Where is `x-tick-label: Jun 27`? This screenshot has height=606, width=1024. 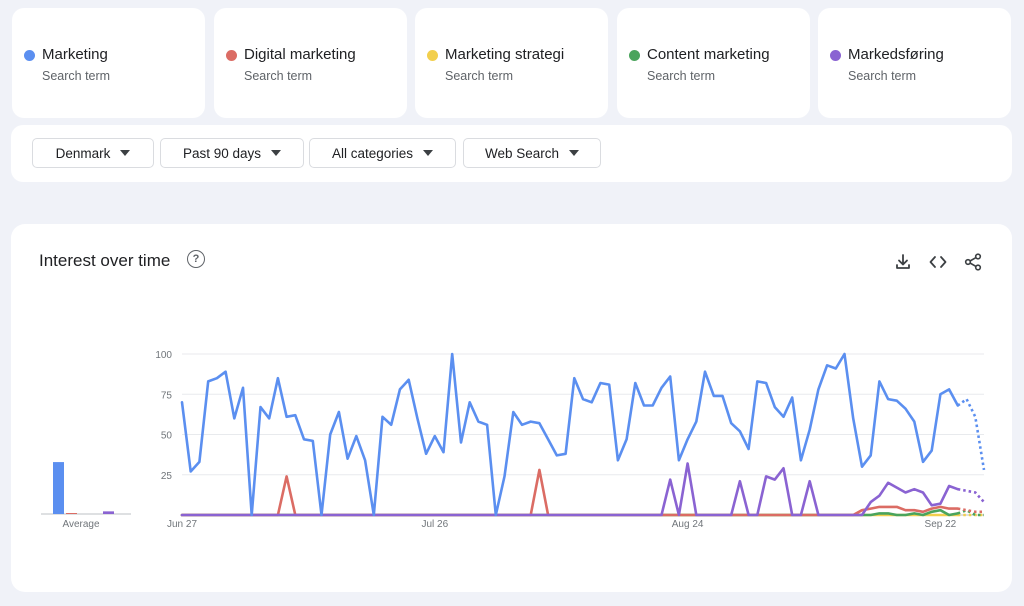 x-tick-label: Jun 27 is located at coordinates (182, 524).